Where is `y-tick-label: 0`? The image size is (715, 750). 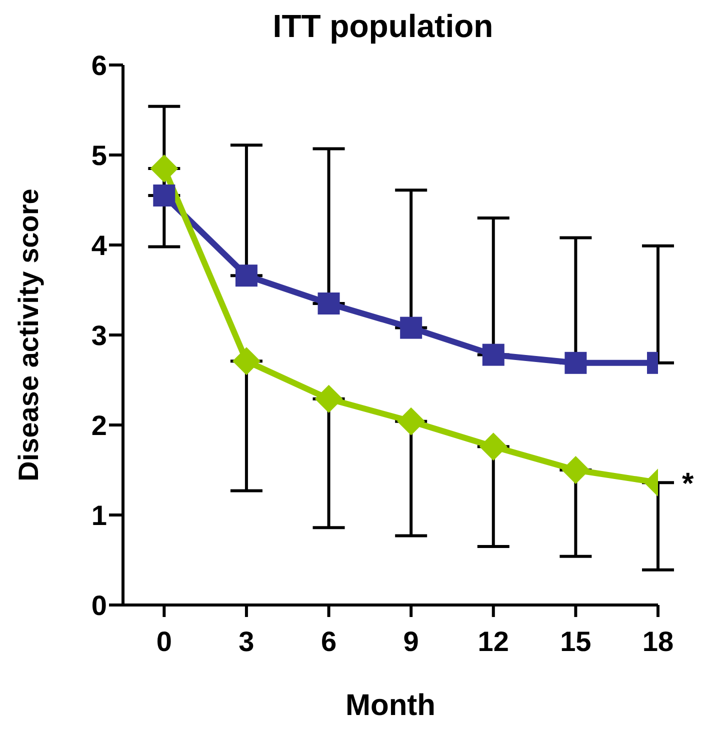
y-tick-label: 0 is located at coordinates (99, 605).